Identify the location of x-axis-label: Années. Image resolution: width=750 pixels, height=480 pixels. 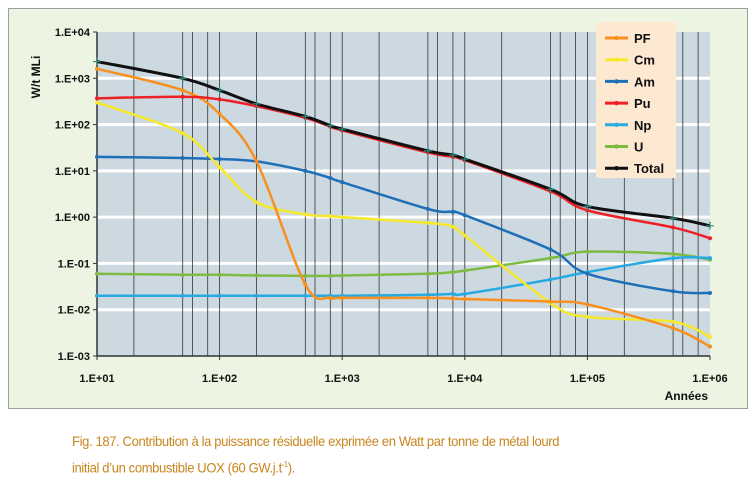
(687, 396).